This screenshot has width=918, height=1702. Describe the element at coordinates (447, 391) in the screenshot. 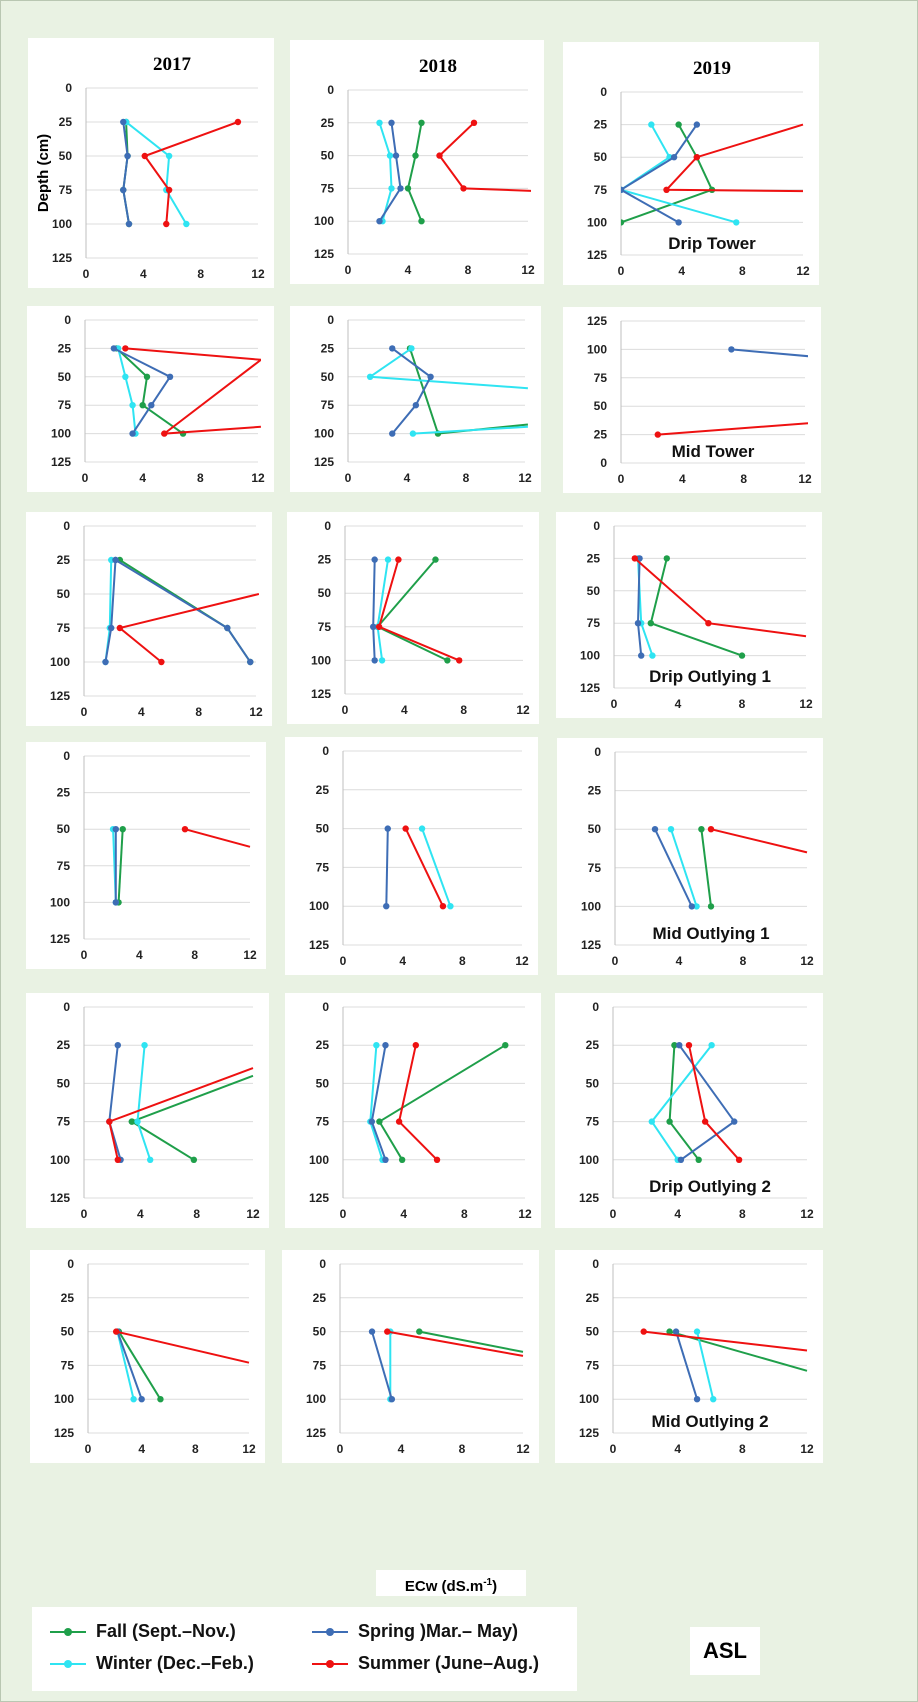

I see `series-group` at that location.